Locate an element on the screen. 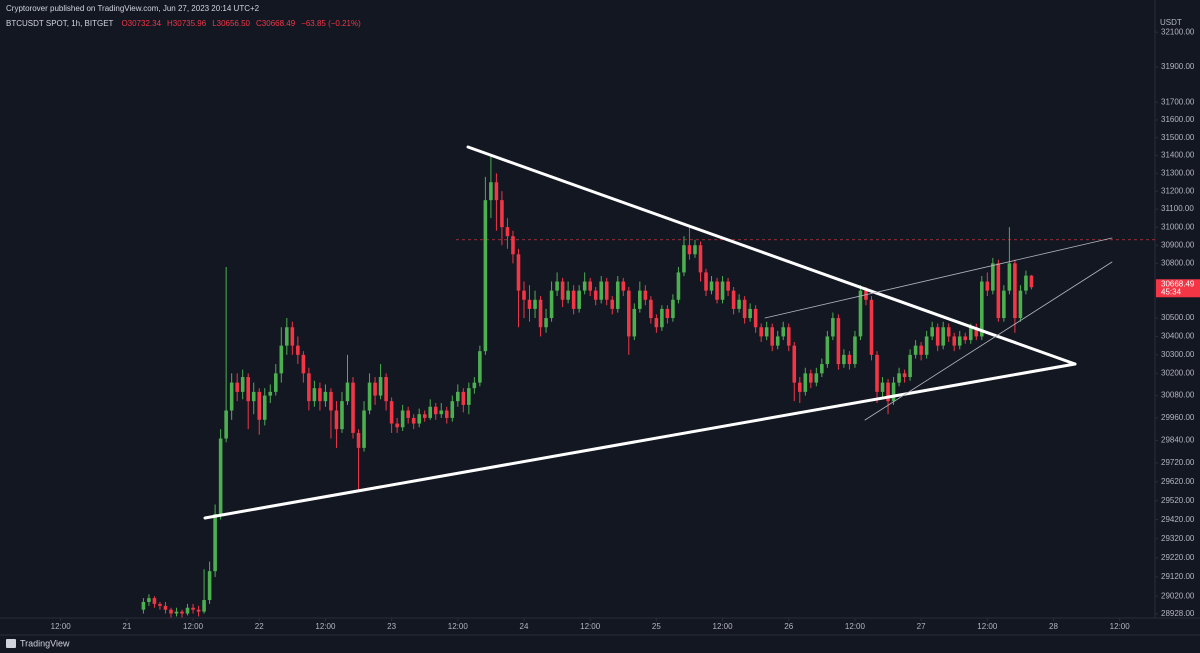 The image size is (1200, 653). ohlc-value: O30732.34 is located at coordinates (141, 23).